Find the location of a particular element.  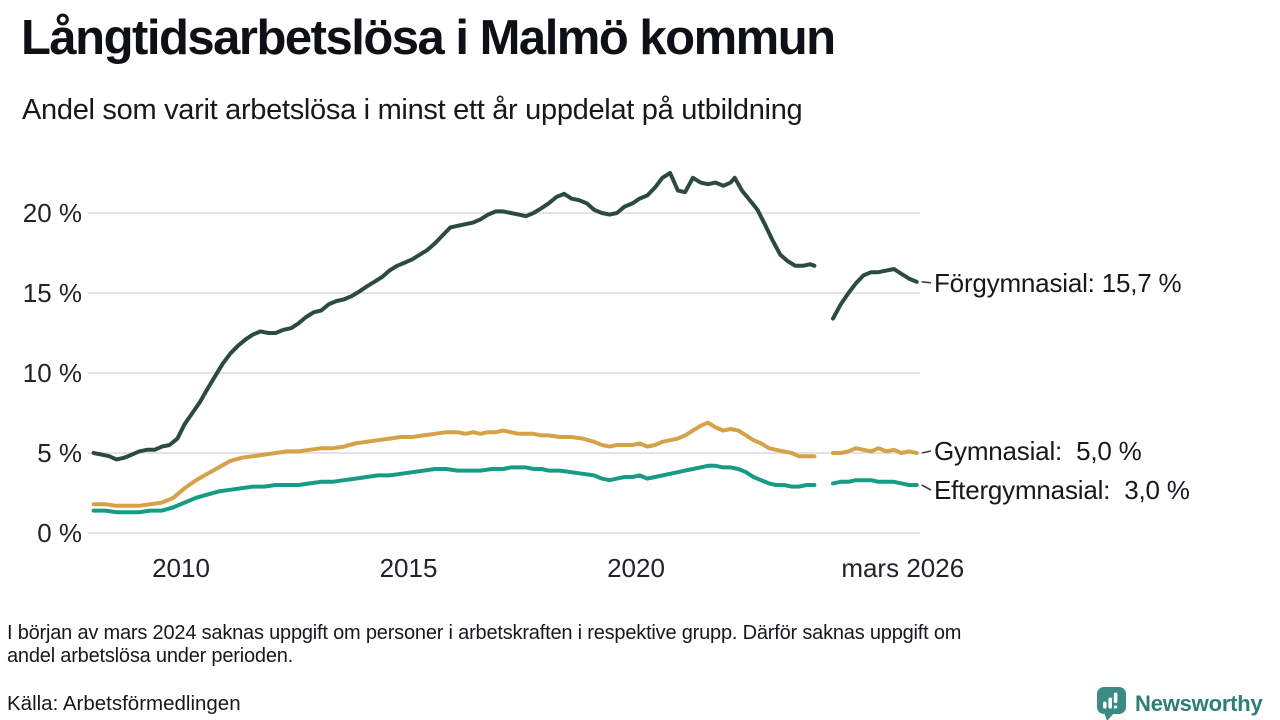

newsworthy-logo: Newsworthy is located at coordinates (1179, 703).